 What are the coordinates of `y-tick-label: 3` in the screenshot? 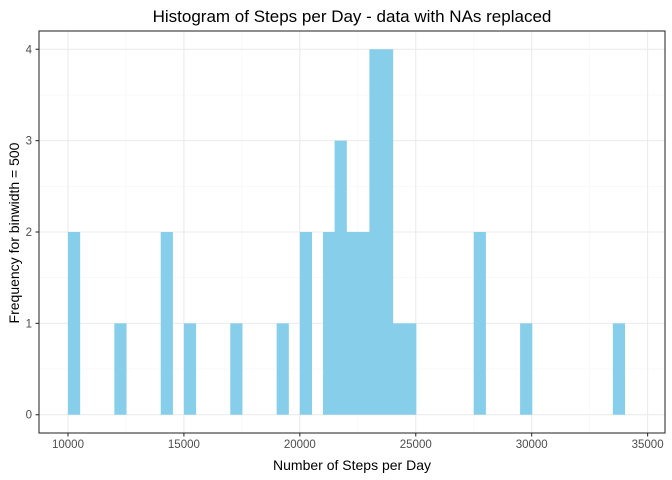 It's located at (29, 142).